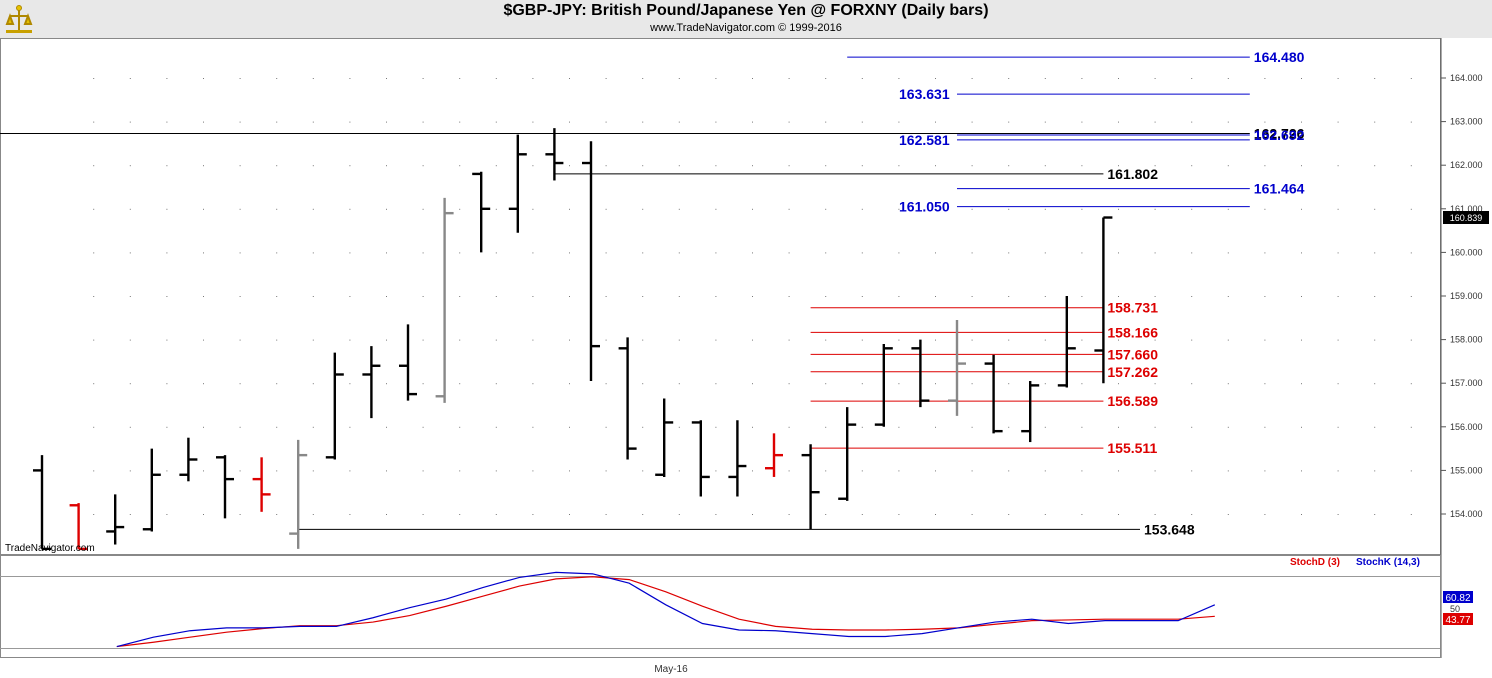 Image resolution: width=1492 pixels, height=678 pixels. What do you see at coordinates (1388, 562) in the screenshot?
I see `legend-stochk: StochK (14,3)` at bounding box center [1388, 562].